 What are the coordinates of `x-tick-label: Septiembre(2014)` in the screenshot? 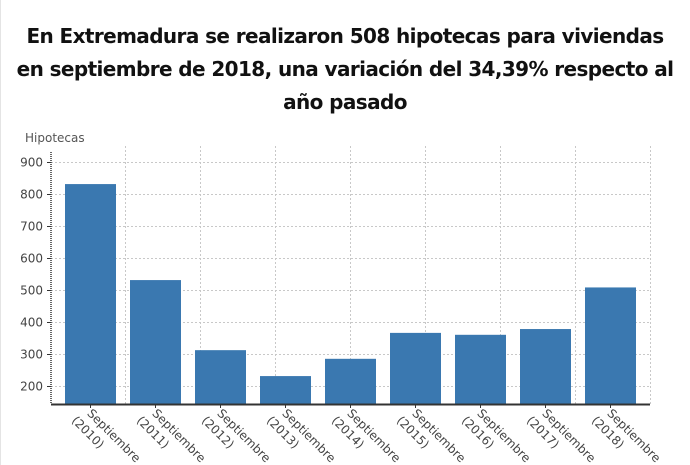 It's located at (366, 435).